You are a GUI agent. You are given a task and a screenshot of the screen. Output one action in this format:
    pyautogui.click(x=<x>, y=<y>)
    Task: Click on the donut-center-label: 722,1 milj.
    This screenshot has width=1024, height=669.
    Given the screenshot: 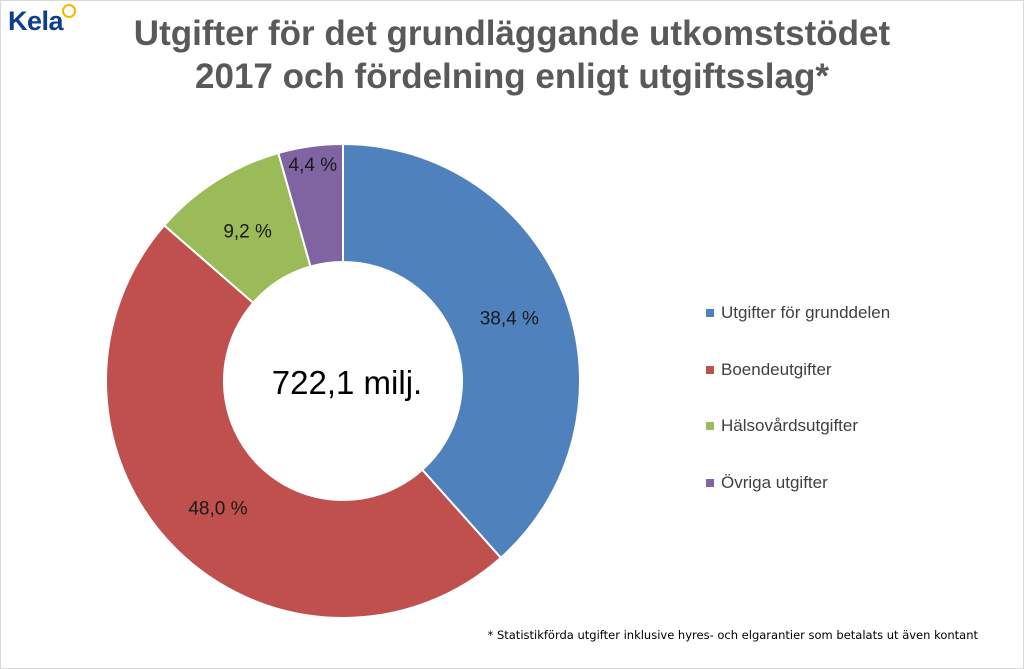 What is the action you would take?
    pyautogui.click(x=347, y=382)
    